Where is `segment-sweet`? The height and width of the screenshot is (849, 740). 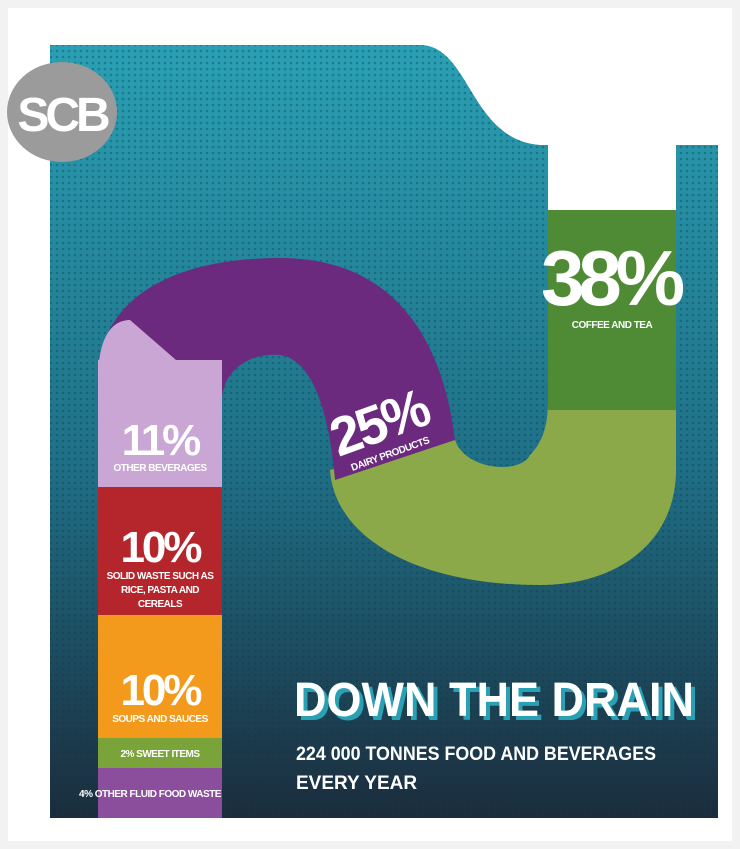 segment-sweet is located at coordinates (160, 753).